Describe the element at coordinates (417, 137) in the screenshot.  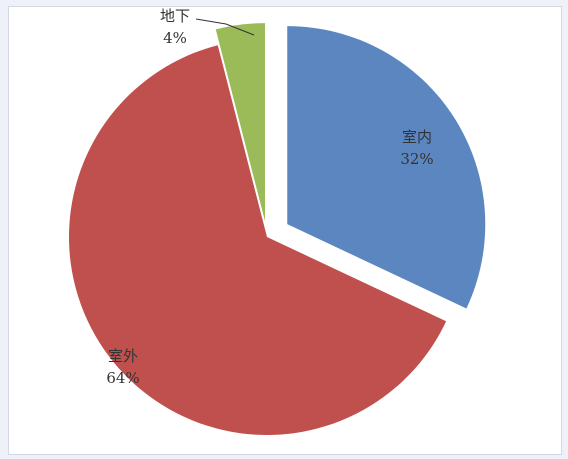
I see `slice-category-label: 室内` at that location.